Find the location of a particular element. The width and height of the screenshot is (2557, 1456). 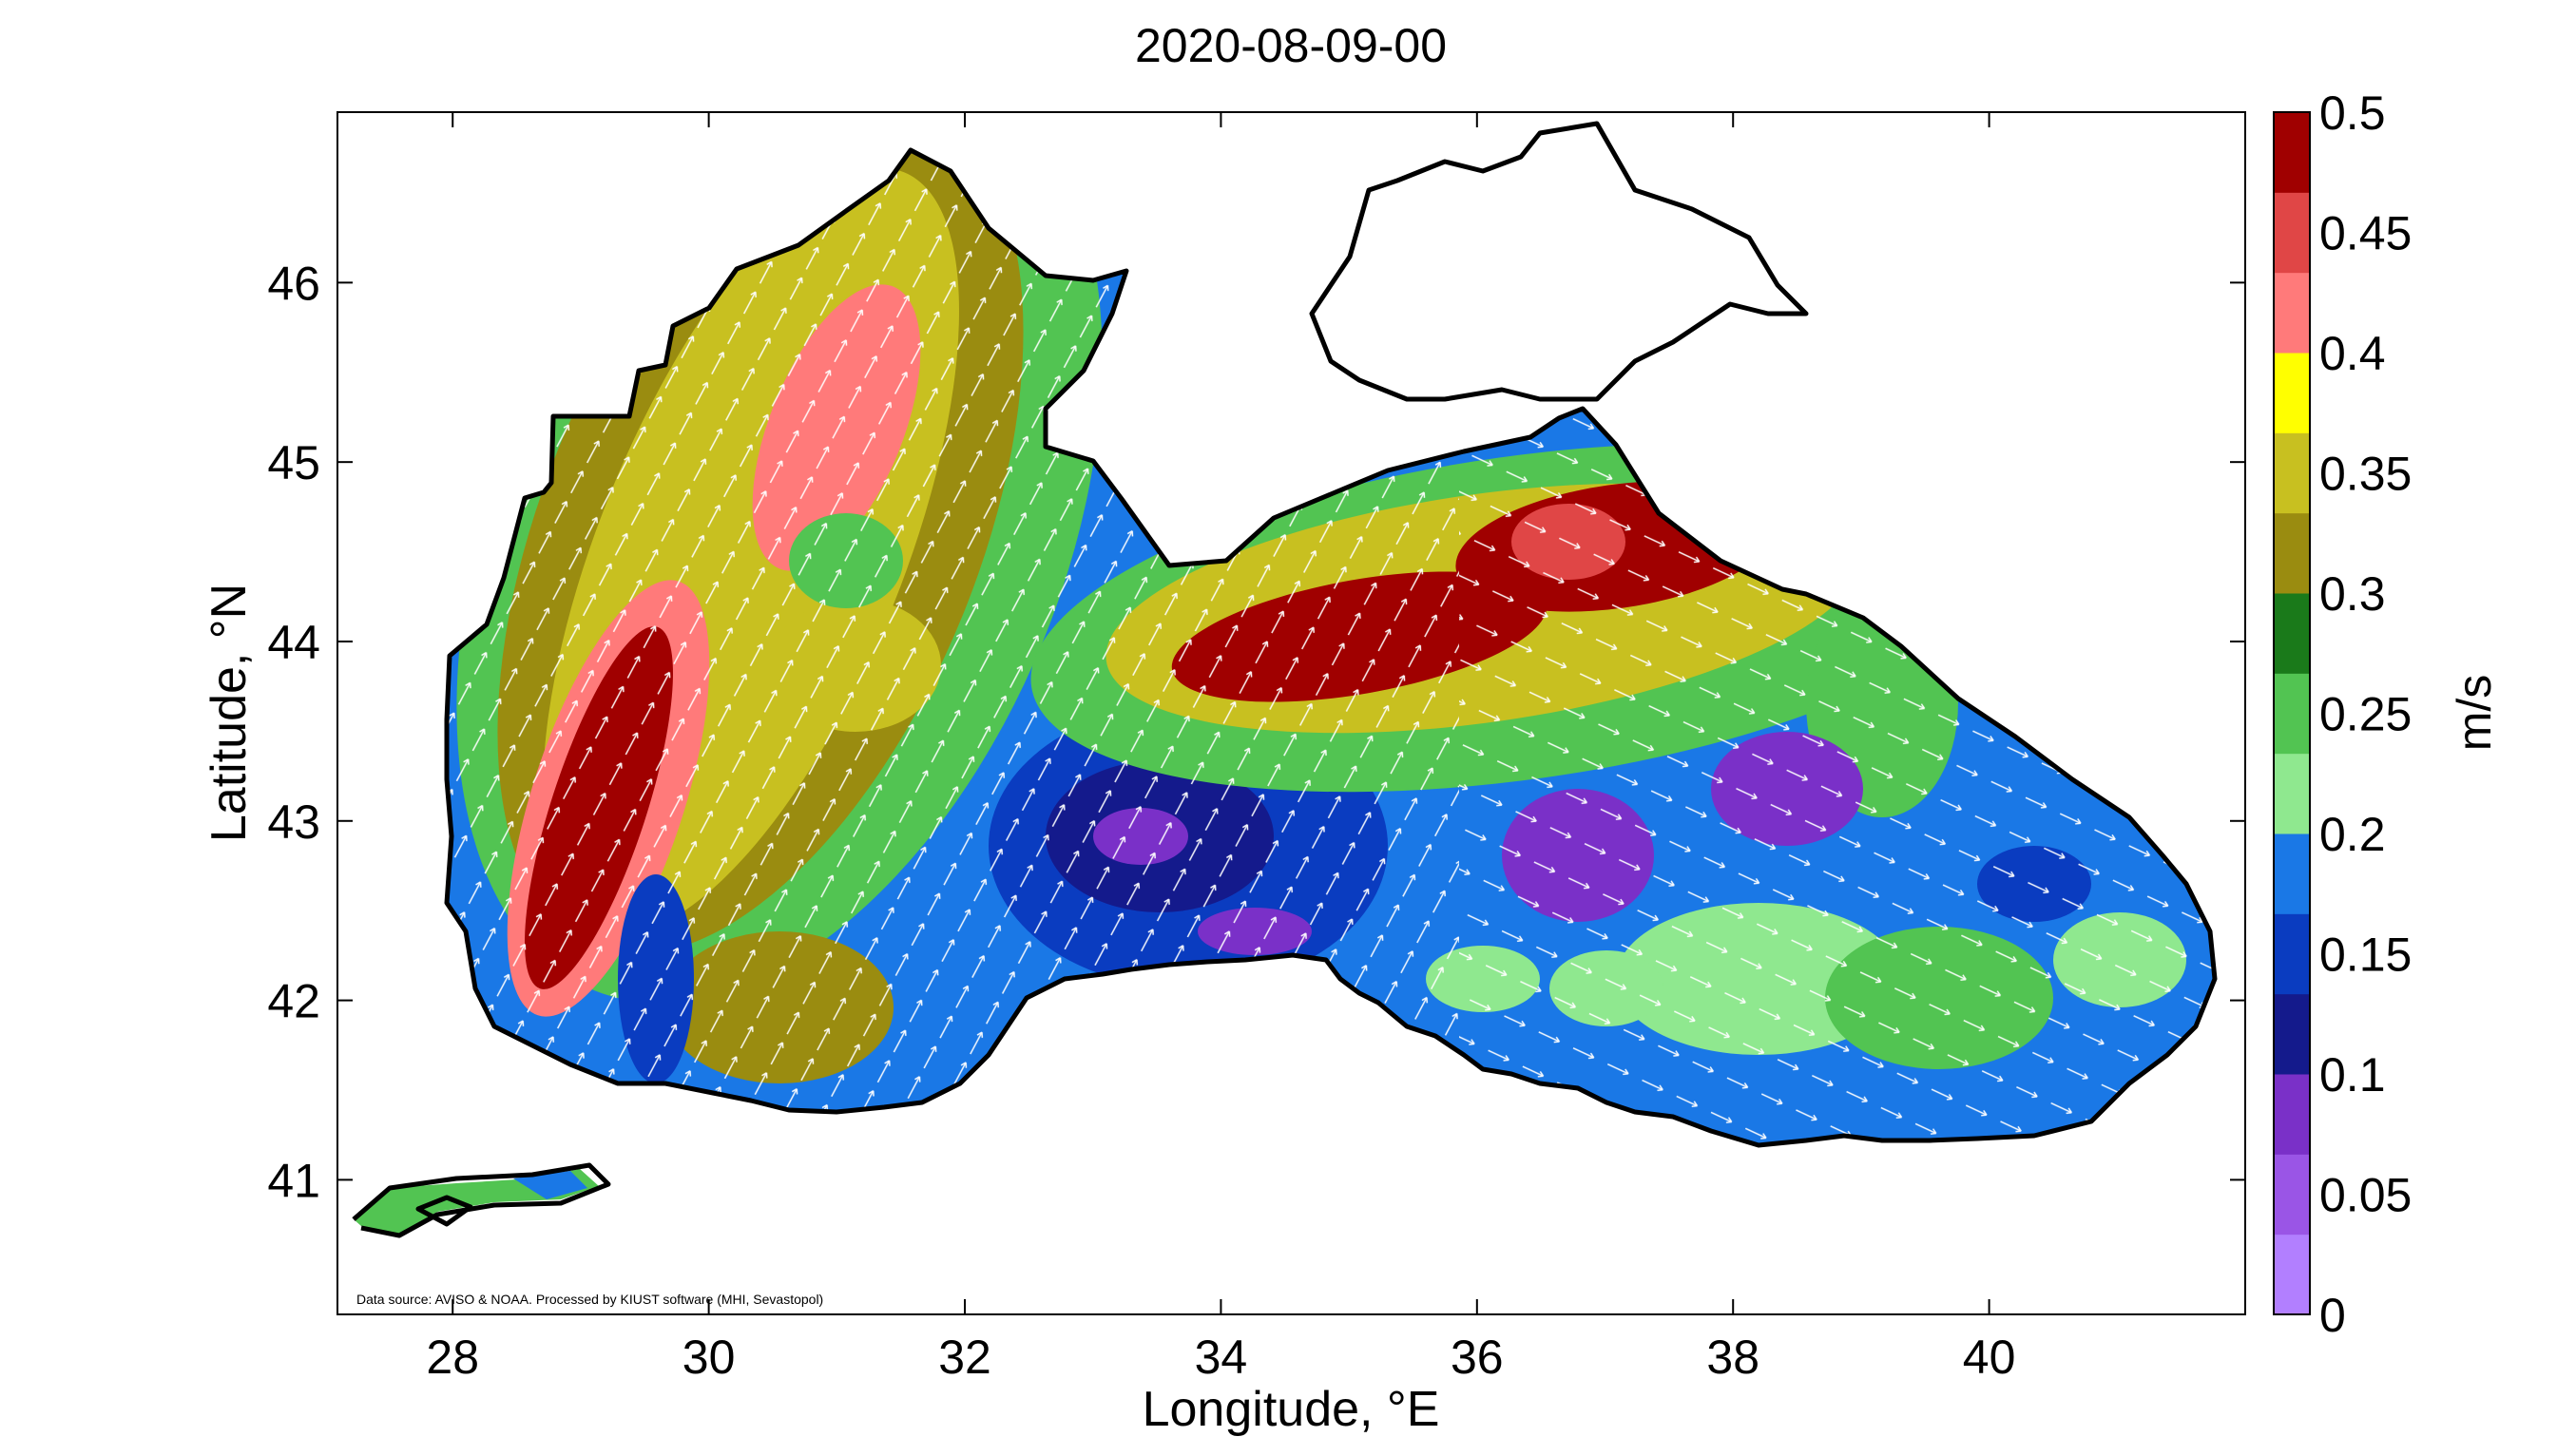

y-tick-label: 42 is located at coordinates (294, 1001).